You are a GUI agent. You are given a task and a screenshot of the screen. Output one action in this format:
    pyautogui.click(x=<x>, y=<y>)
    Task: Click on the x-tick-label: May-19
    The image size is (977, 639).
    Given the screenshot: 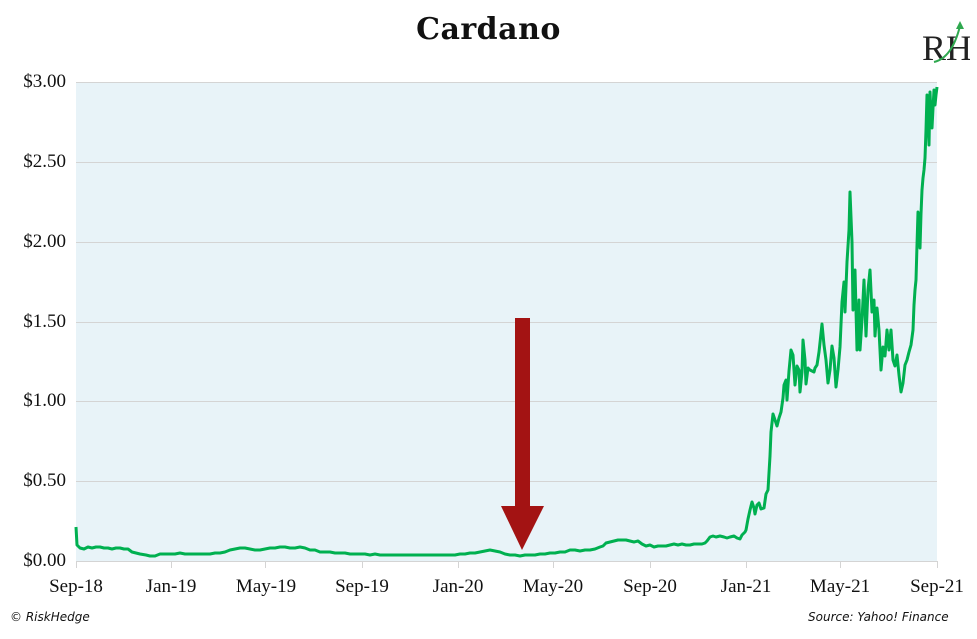 What is the action you would take?
    pyautogui.click(x=266, y=586)
    